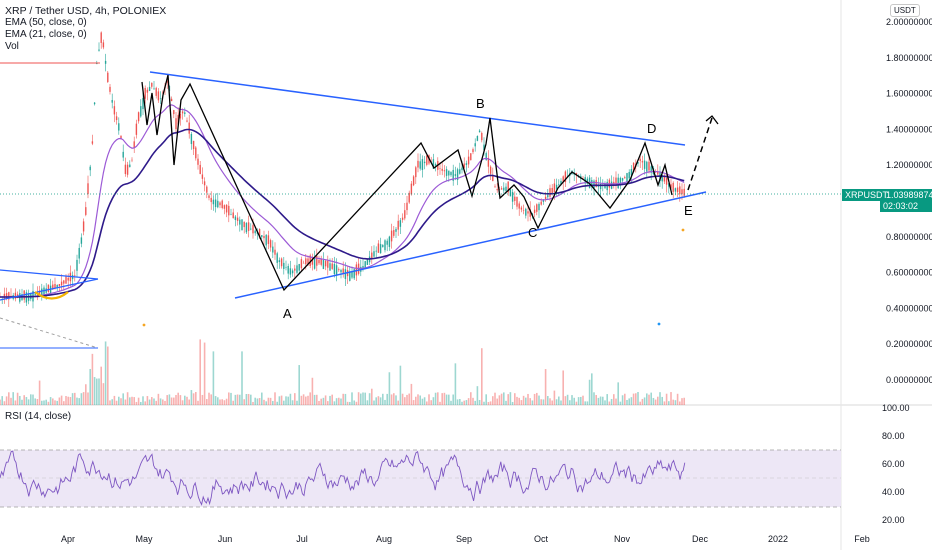  I want to click on price-tag: XRPUSDT 1.03989874, so click(887, 195).